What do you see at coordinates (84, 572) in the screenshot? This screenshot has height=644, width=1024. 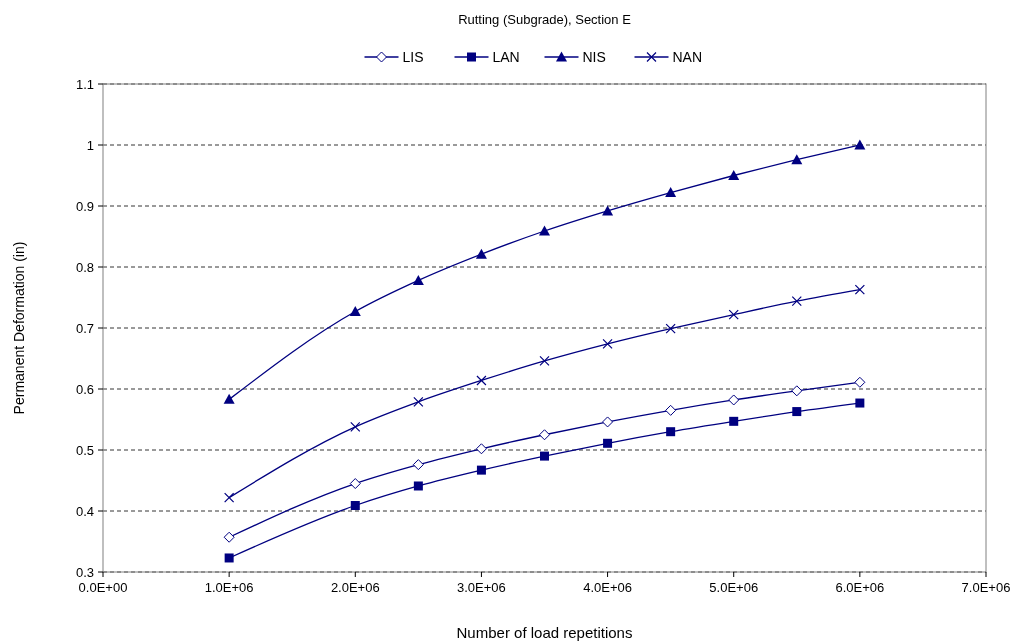 I see `y-tick-label: 0.3` at bounding box center [84, 572].